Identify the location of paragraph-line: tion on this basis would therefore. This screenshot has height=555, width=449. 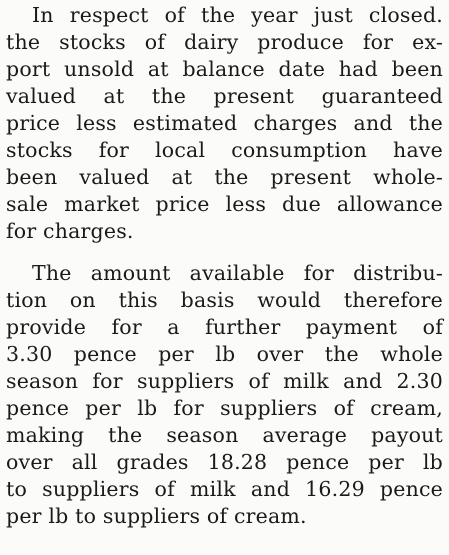
(224, 300).